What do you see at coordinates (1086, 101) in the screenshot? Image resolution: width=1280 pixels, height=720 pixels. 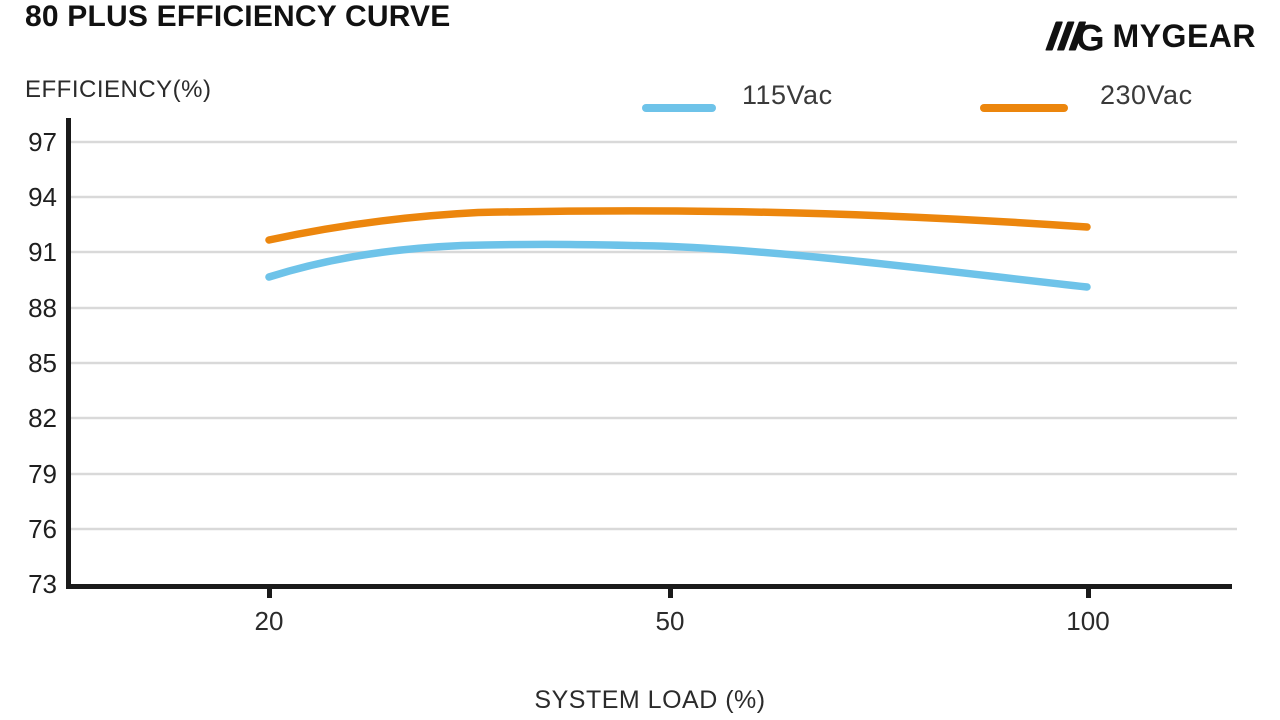 I see `legend-item-230vac: 230Vac` at bounding box center [1086, 101].